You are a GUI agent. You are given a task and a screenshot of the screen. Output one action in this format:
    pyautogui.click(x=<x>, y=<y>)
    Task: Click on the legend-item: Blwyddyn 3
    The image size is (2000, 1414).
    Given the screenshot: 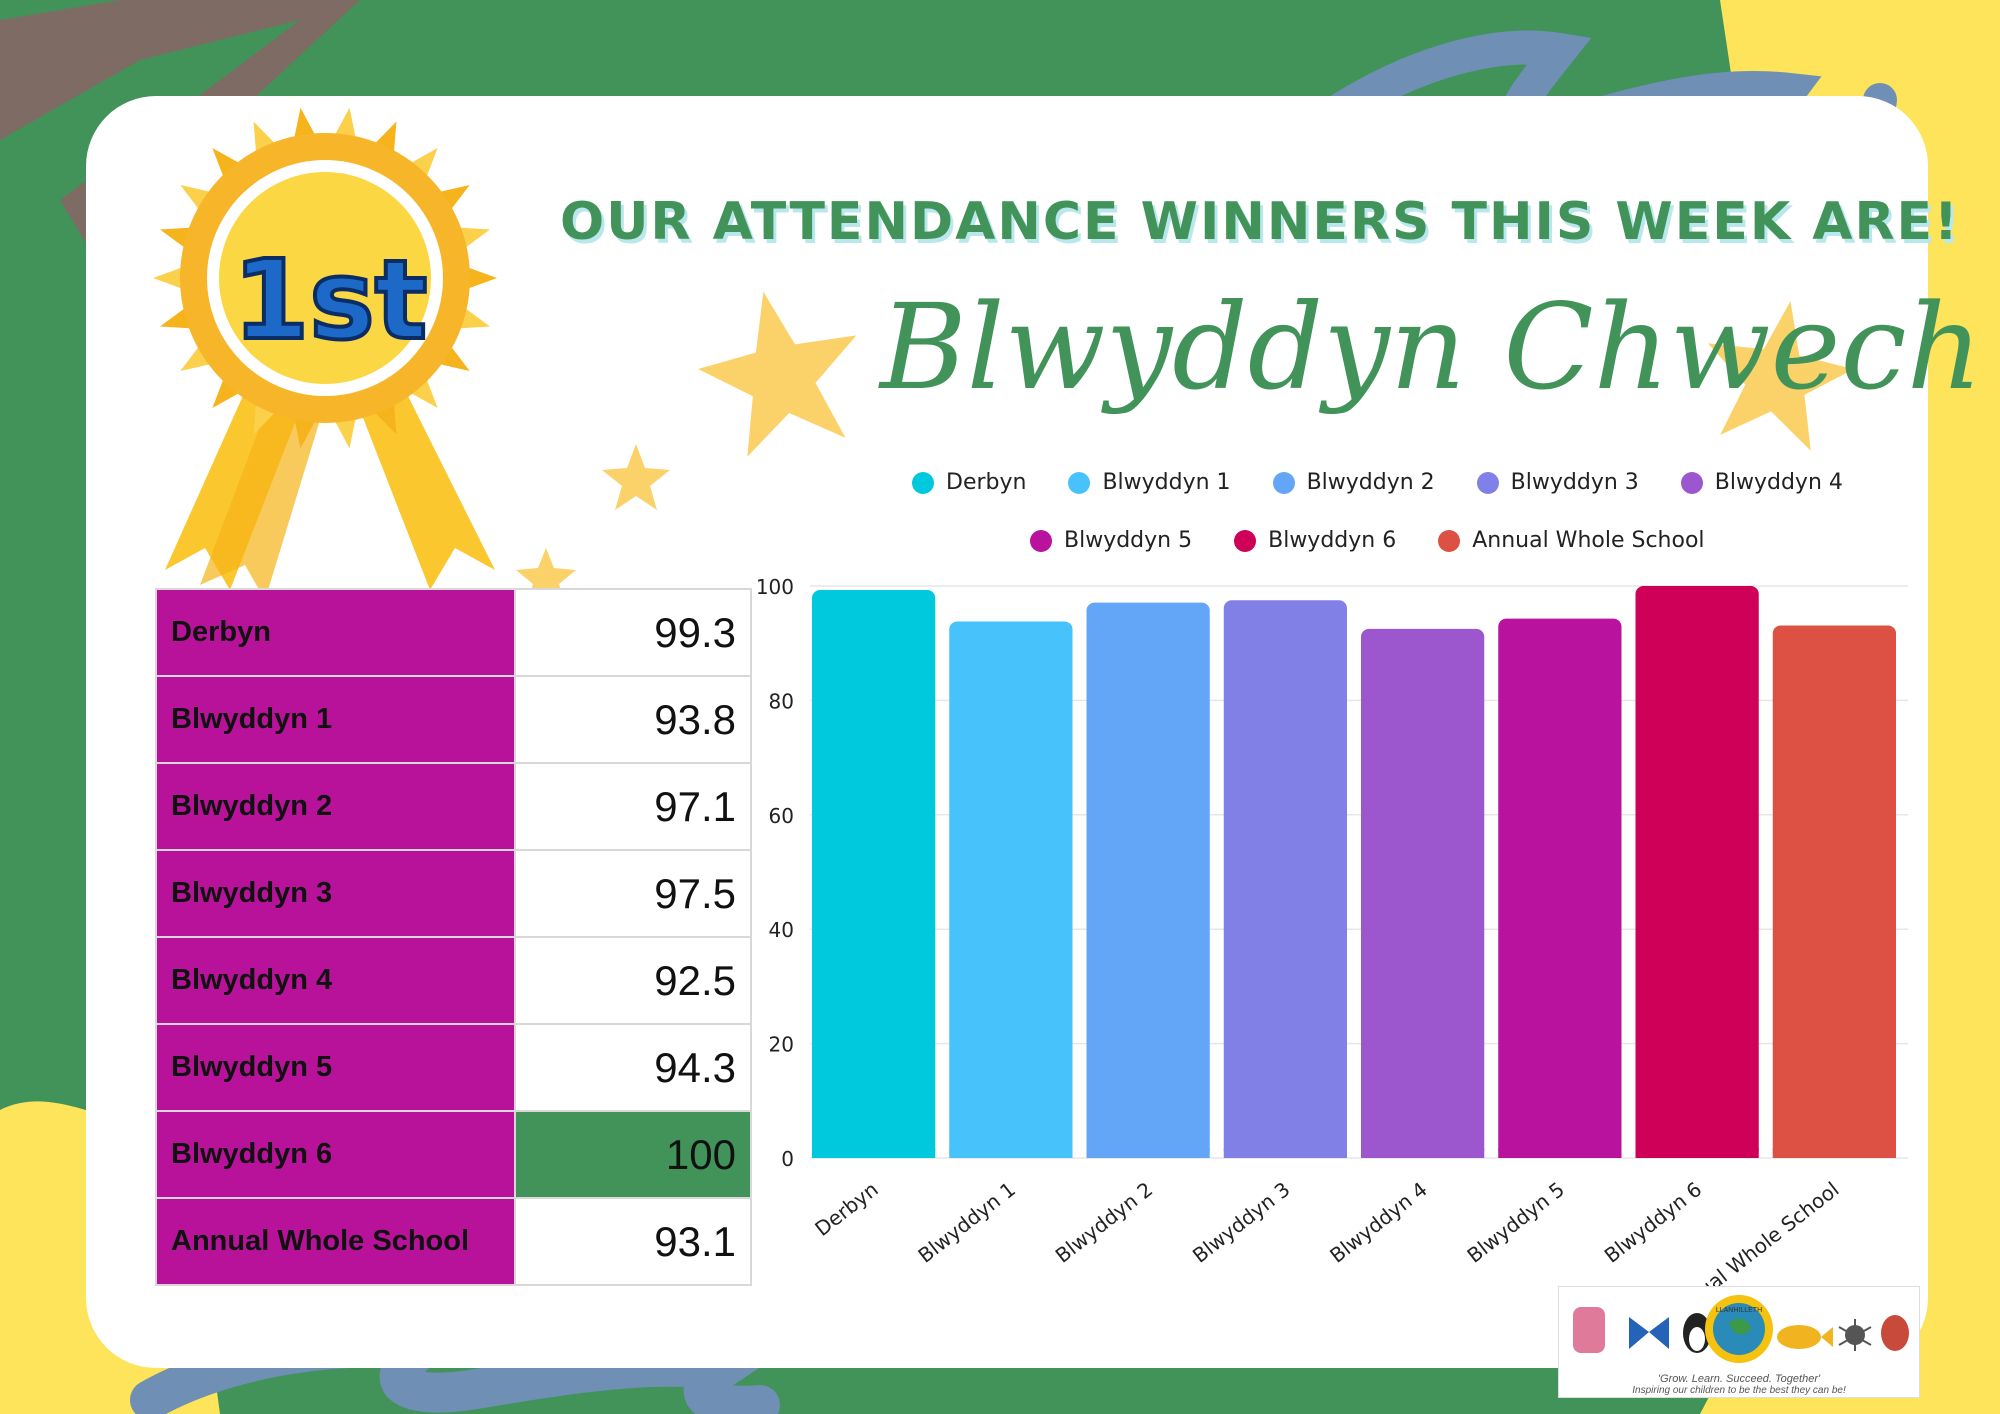 What is the action you would take?
    pyautogui.click(x=1557, y=482)
    